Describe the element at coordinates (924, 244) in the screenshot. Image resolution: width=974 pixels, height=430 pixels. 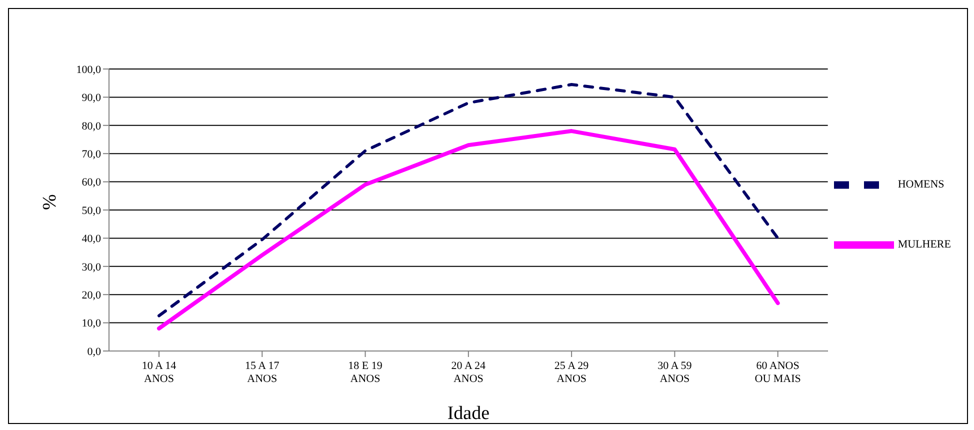
I see `text: MULHERE` at that location.